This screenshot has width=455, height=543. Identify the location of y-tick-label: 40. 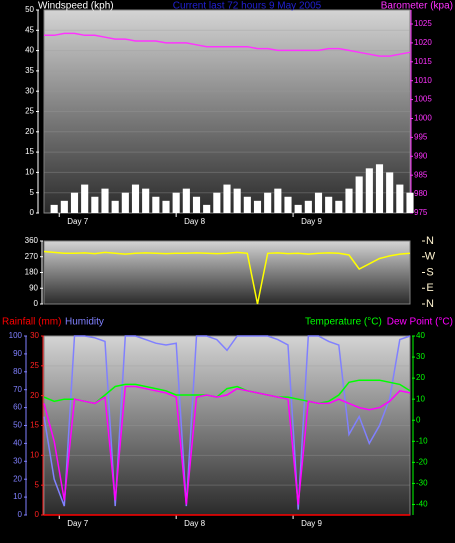
(29, 50).